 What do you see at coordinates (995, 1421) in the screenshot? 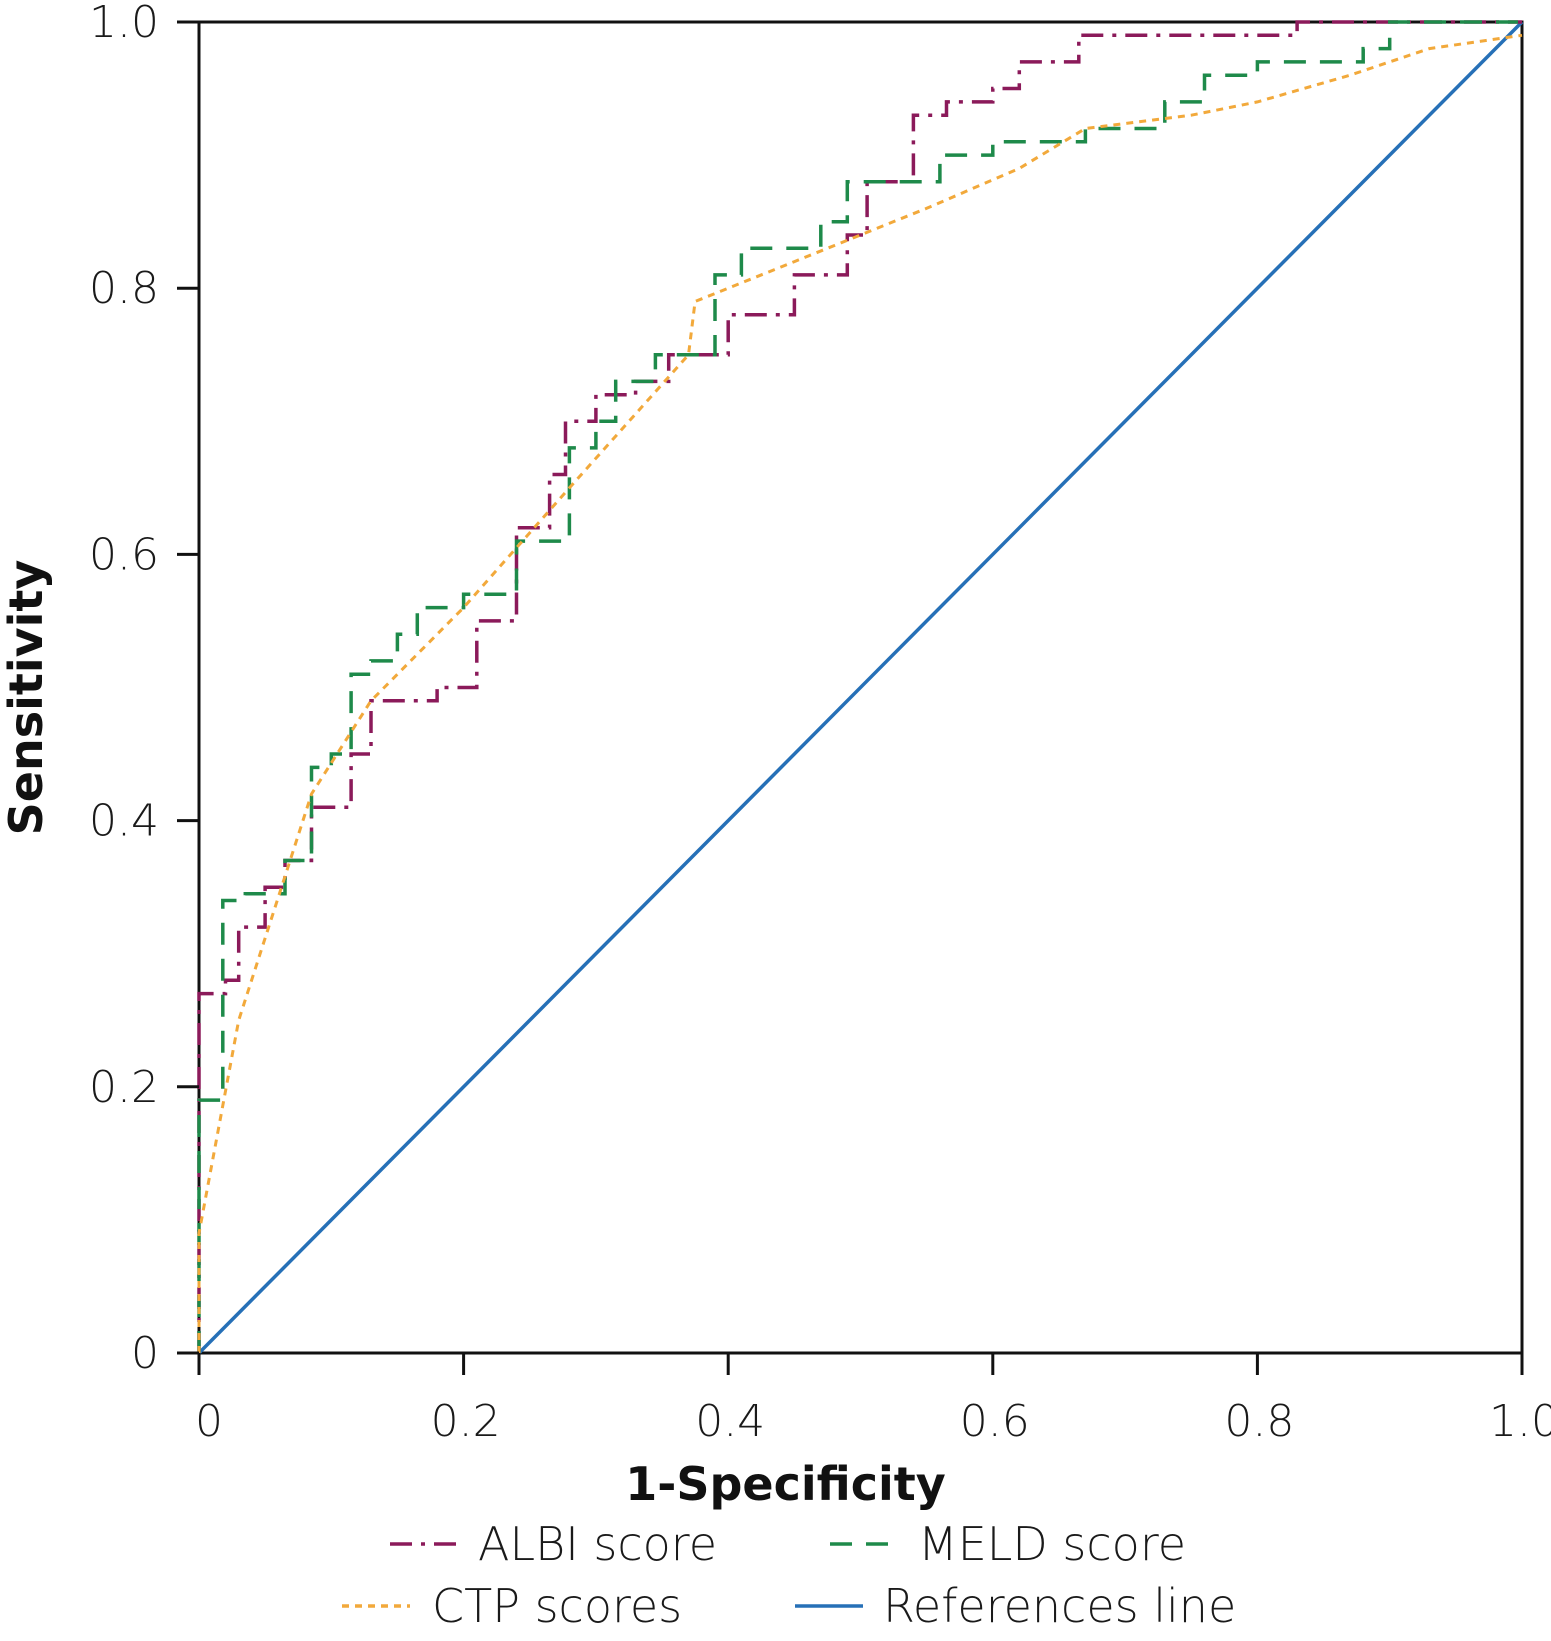
I see `x-tick-label: 0.6` at bounding box center [995, 1421].